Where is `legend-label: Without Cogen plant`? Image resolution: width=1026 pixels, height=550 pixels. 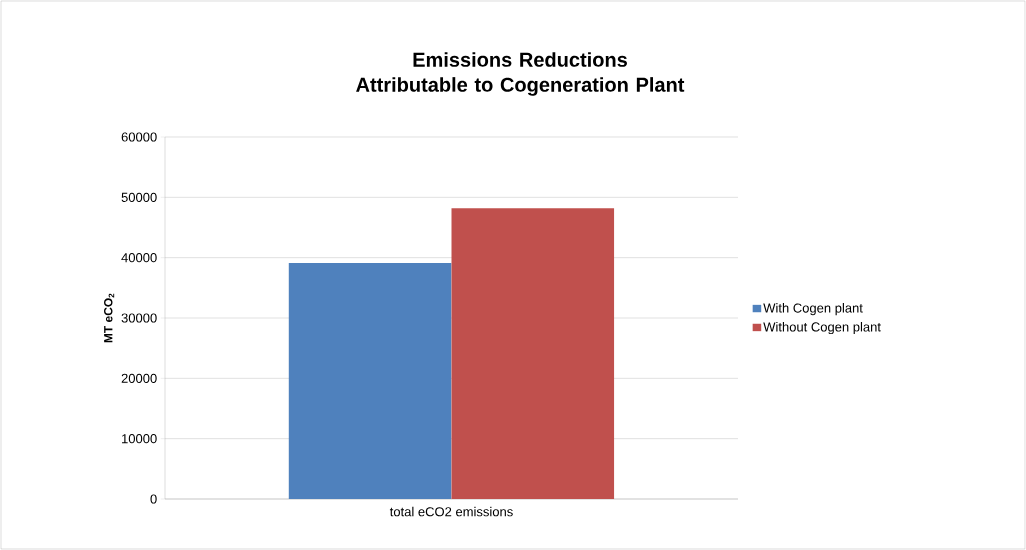 legend-label: Without Cogen plant is located at coordinates (822, 328).